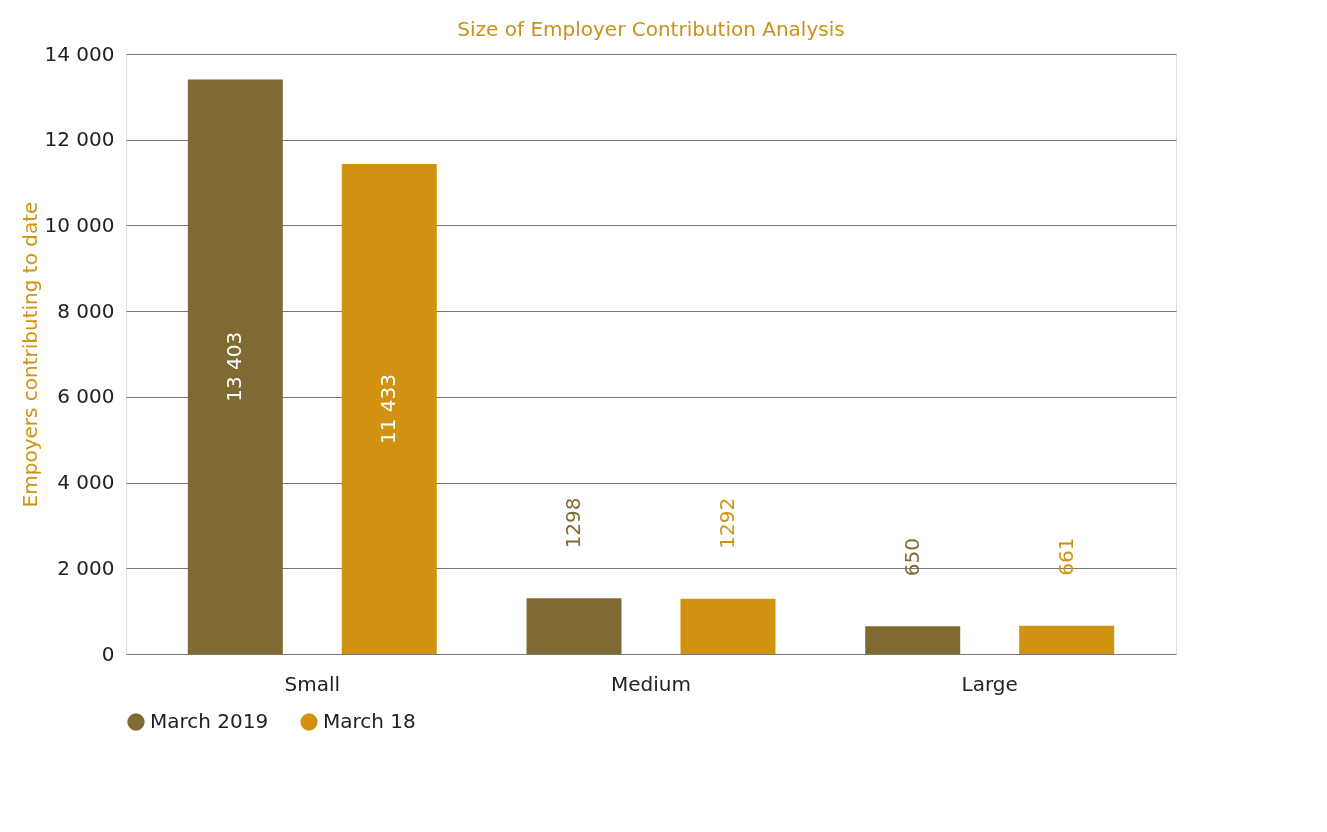 The image size is (1327, 832). Describe the element at coordinates (573, 523) in the screenshot. I see `data-label: 1298` at that location.